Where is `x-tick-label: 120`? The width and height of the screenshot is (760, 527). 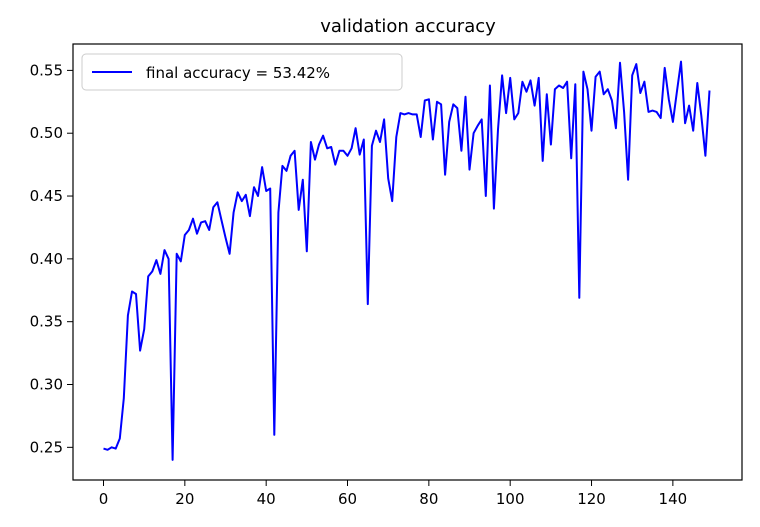
x-tick-label: 120 is located at coordinates (591, 499).